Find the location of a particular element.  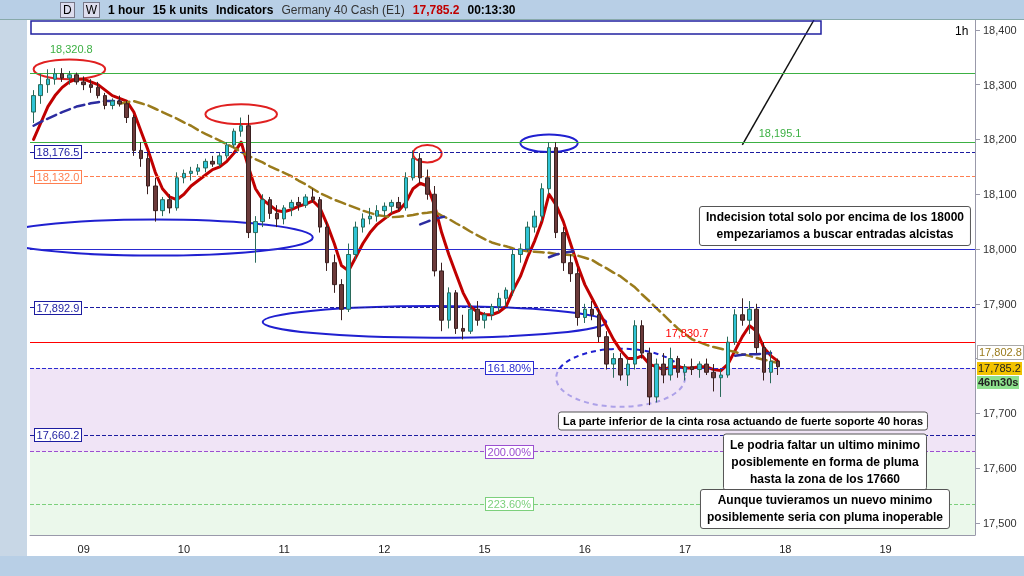

y-tick-label: 17,900 is located at coordinates (1000, 303).